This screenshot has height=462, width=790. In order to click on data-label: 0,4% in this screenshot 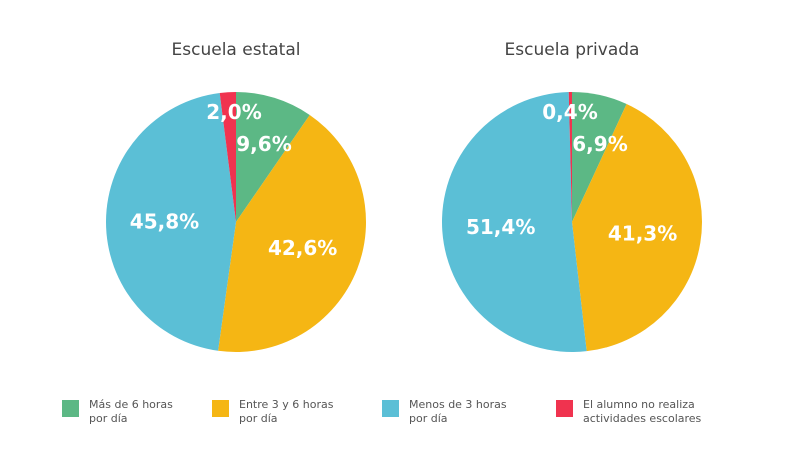, I will do `click(569, 112)`.